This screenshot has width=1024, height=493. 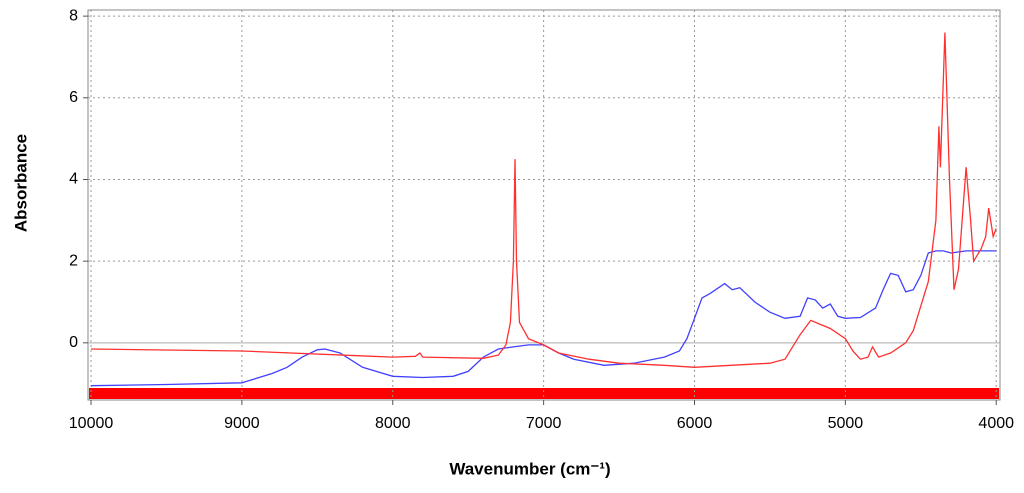 What do you see at coordinates (544, 393) in the screenshot?
I see `status-bar` at bounding box center [544, 393].